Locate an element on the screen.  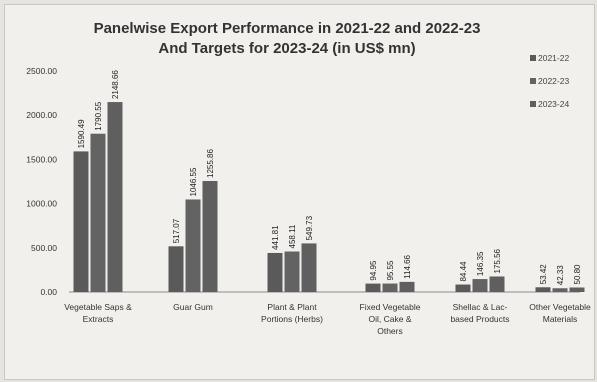
data-label: 458.11 is located at coordinates (292, 236).